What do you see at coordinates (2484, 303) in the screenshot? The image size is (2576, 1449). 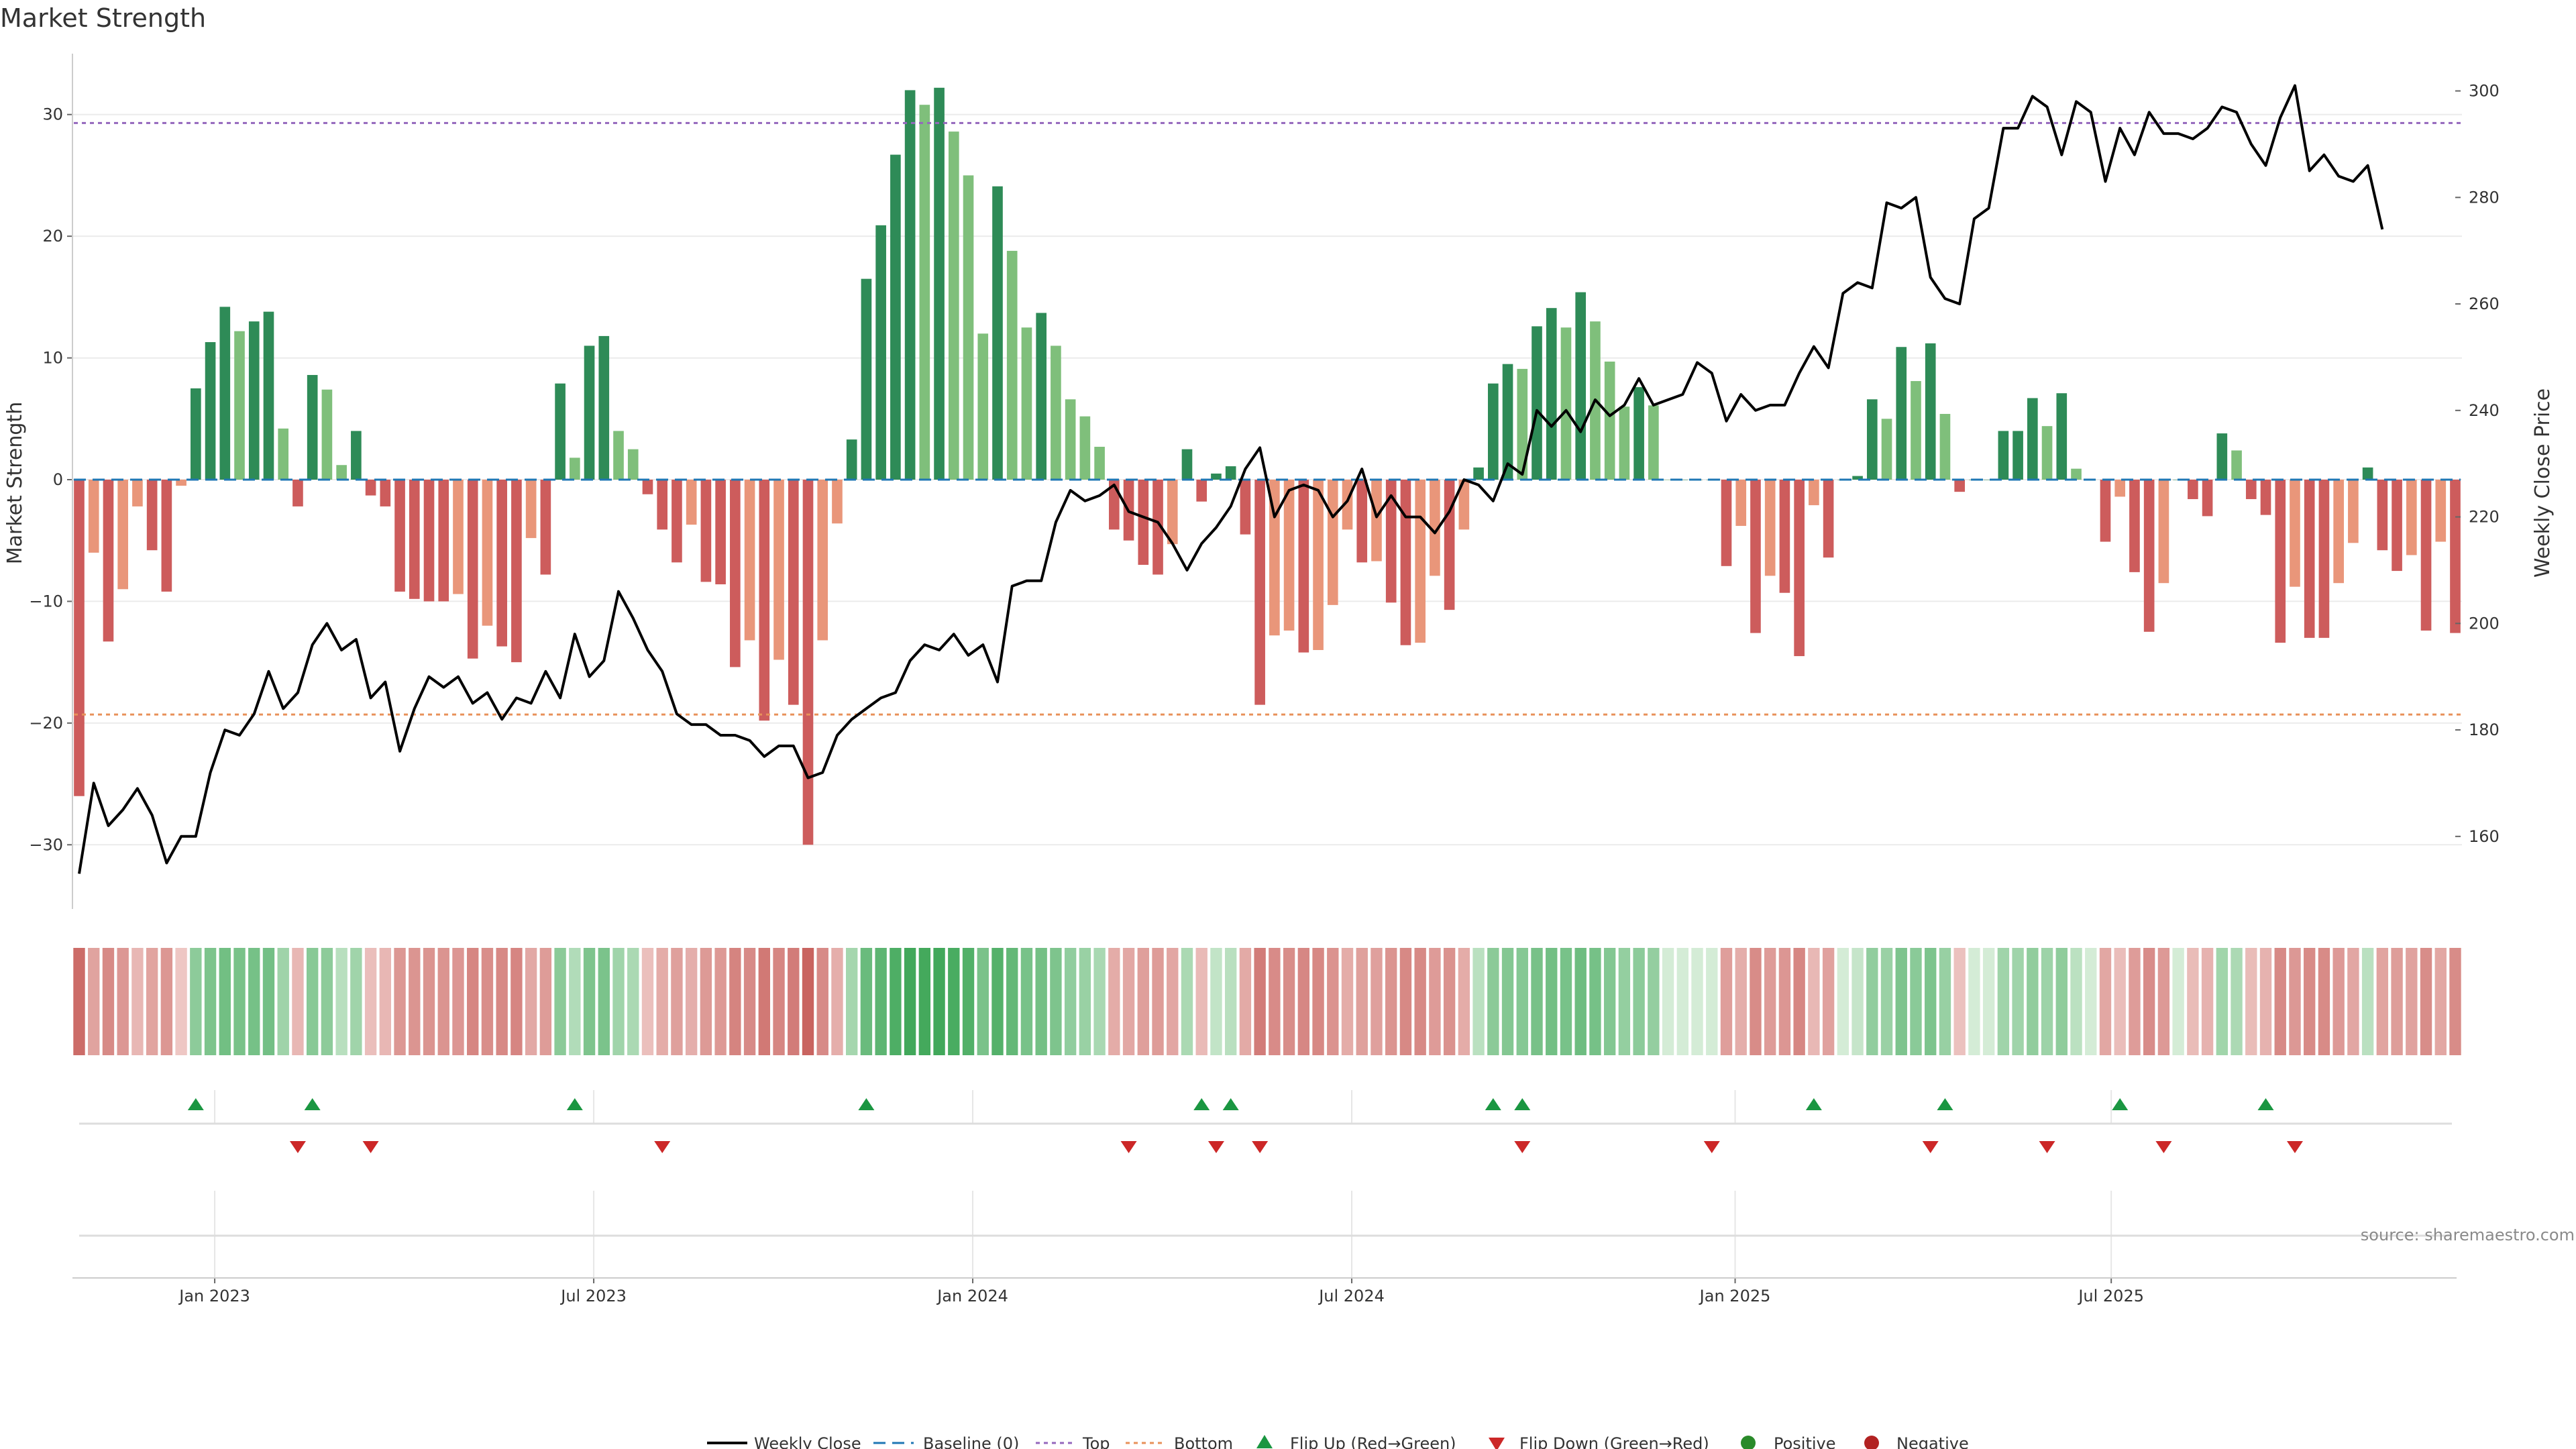 I see `right-tick-label: 260` at bounding box center [2484, 303].